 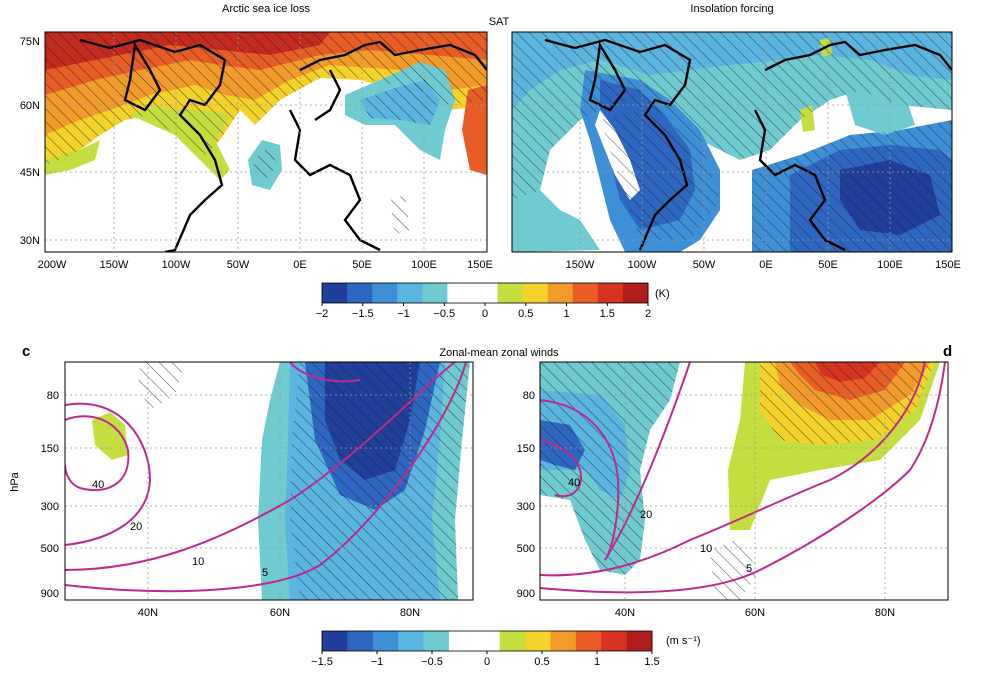 What do you see at coordinates (499, 353) in the screenshot?
I see `zonal-winds-title: Zonal-mean zonal winds` at bounding box center [499, 353].